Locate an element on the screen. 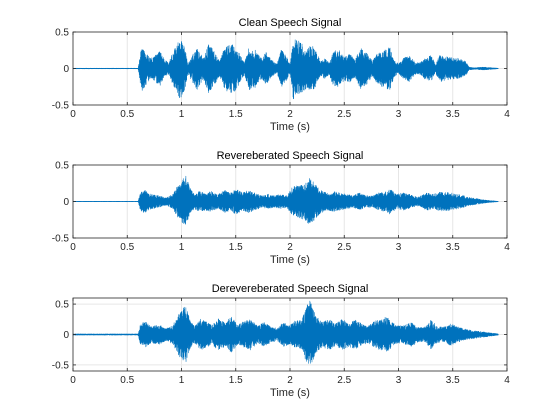  subplot-title: Derevereberated Speech Signal is located at coordinates (290, 289).